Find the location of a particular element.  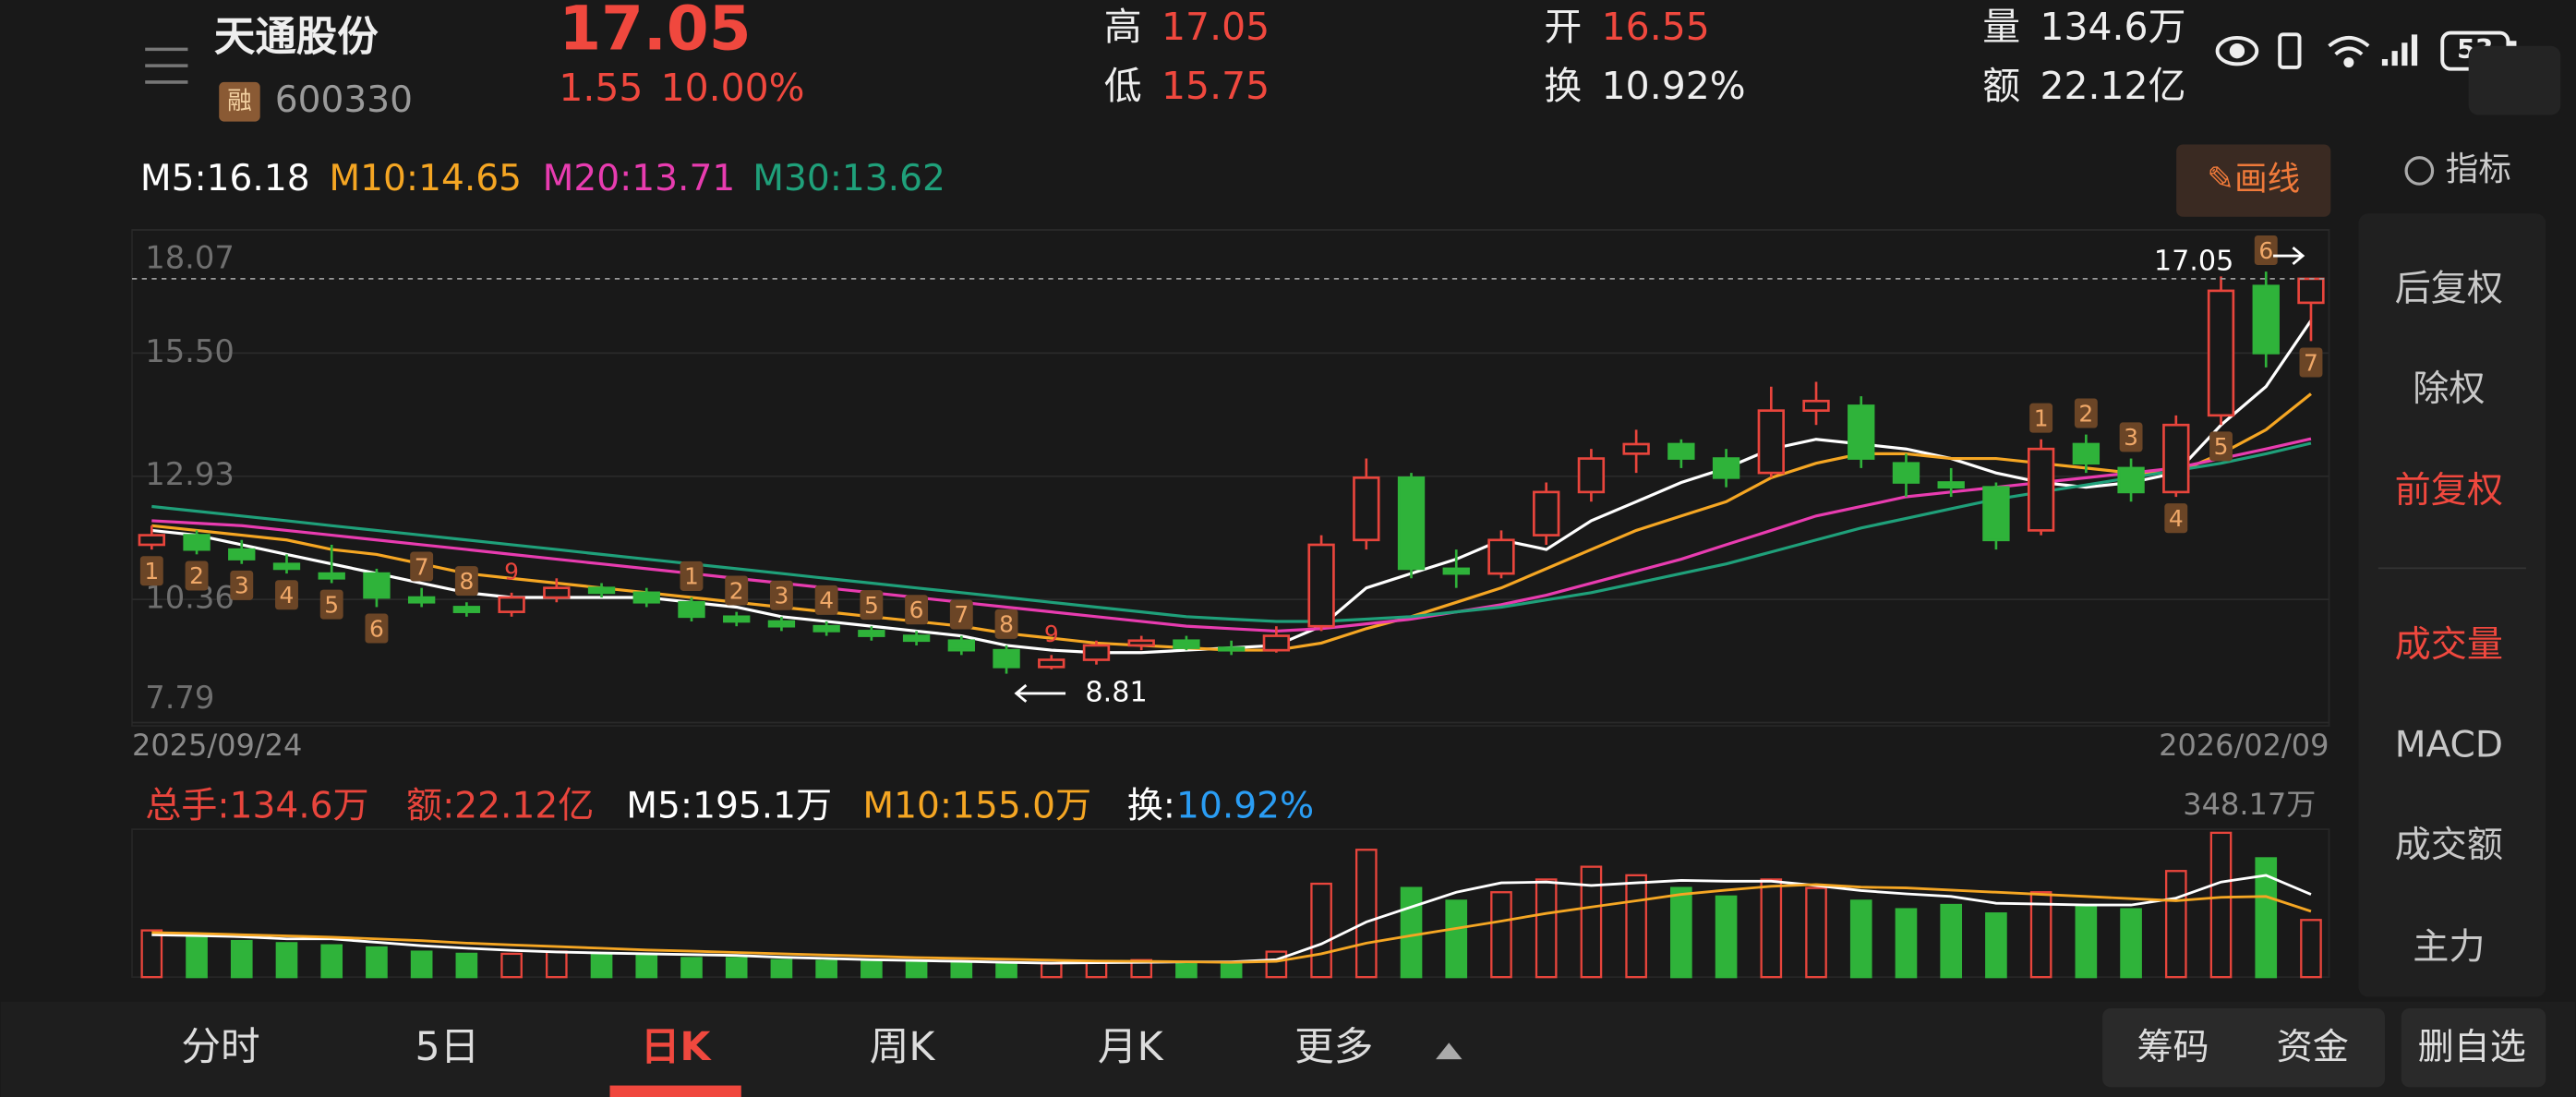

remove-box is located at coordinates (2473, 1047).